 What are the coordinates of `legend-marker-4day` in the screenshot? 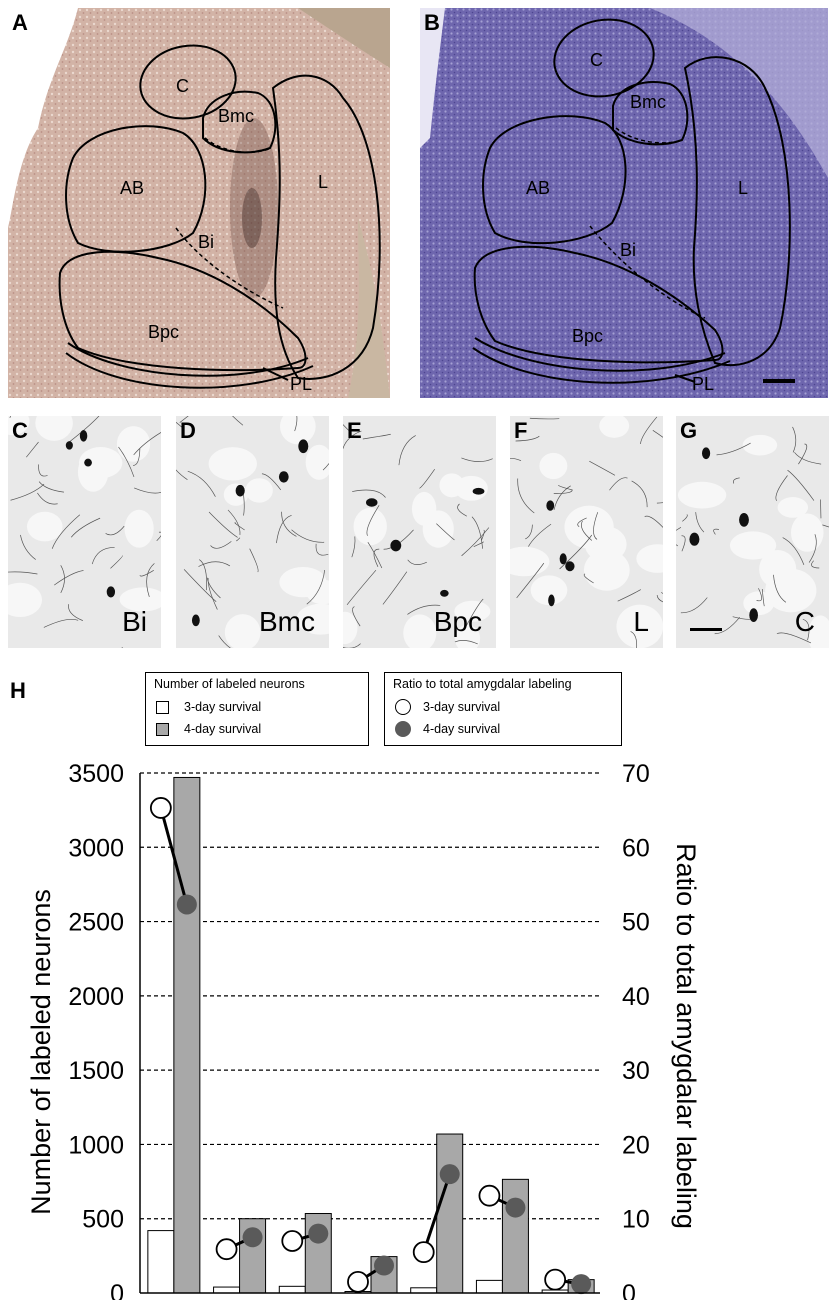 It's located at (403, 729).